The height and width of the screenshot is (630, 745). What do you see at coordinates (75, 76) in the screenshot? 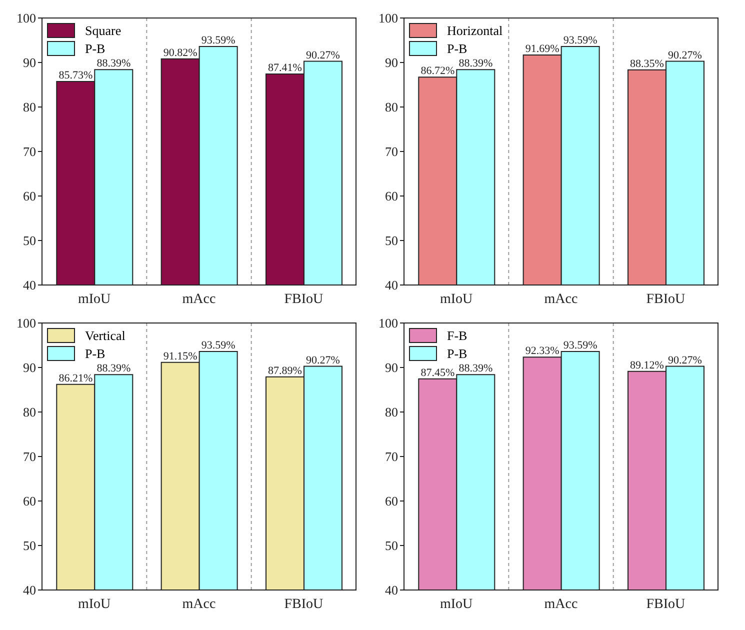
I see `data-label: 85.73%` at bounding box center [75, 76].